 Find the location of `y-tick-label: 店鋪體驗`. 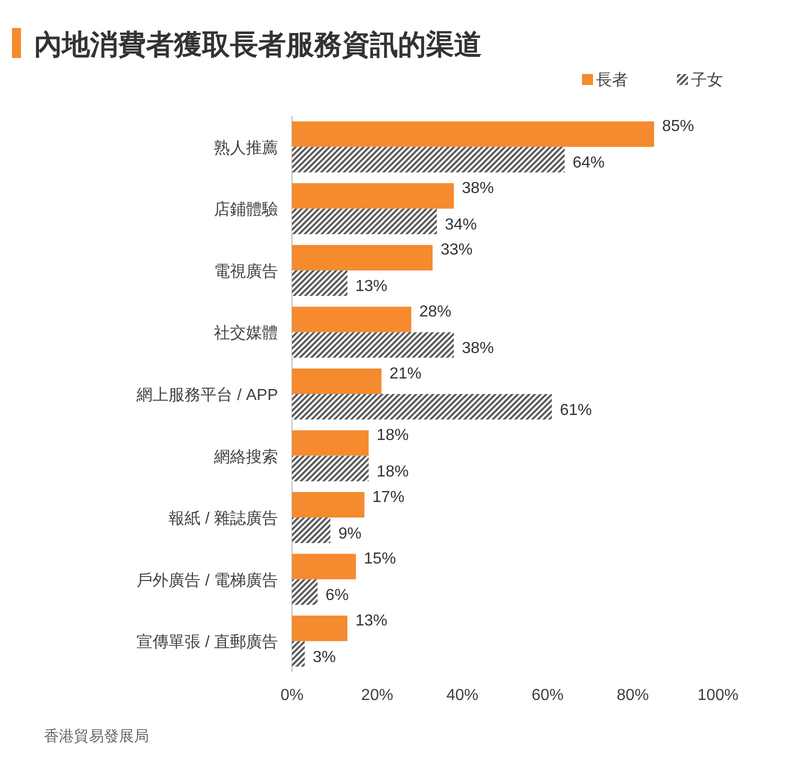

y-tick-label: 店鋪體驗 is located at coordinates (246, 209).